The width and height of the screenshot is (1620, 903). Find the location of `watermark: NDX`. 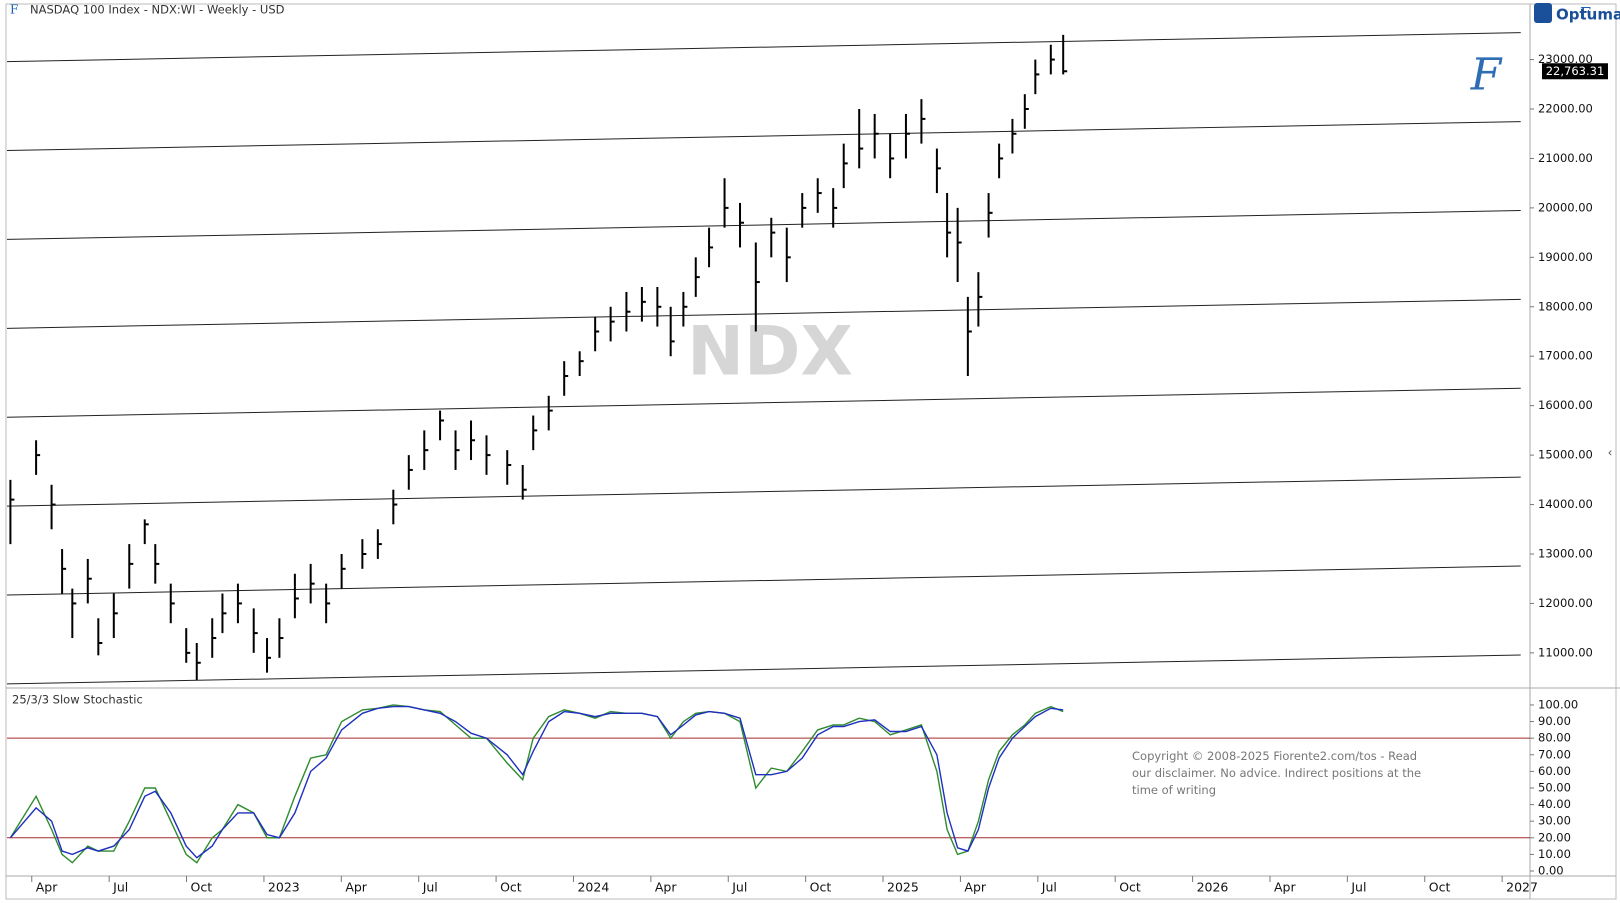

watermark: NDX is located at coordinates (770, 352).